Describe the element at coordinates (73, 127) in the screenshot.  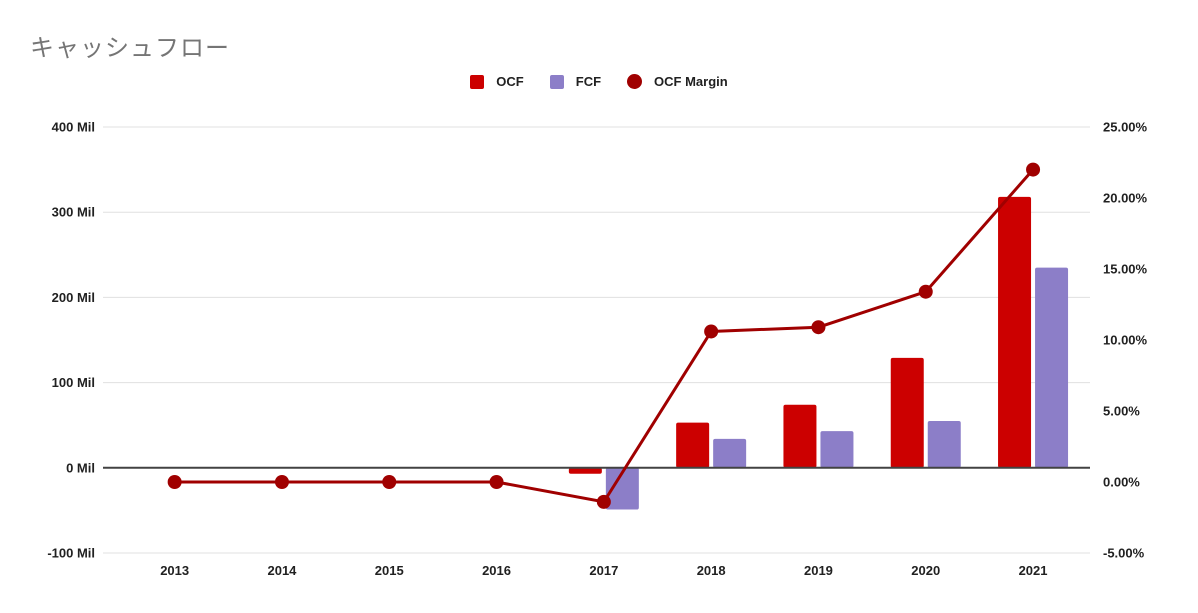
I see `left-axis-label-400: 400 Mil` at that location.